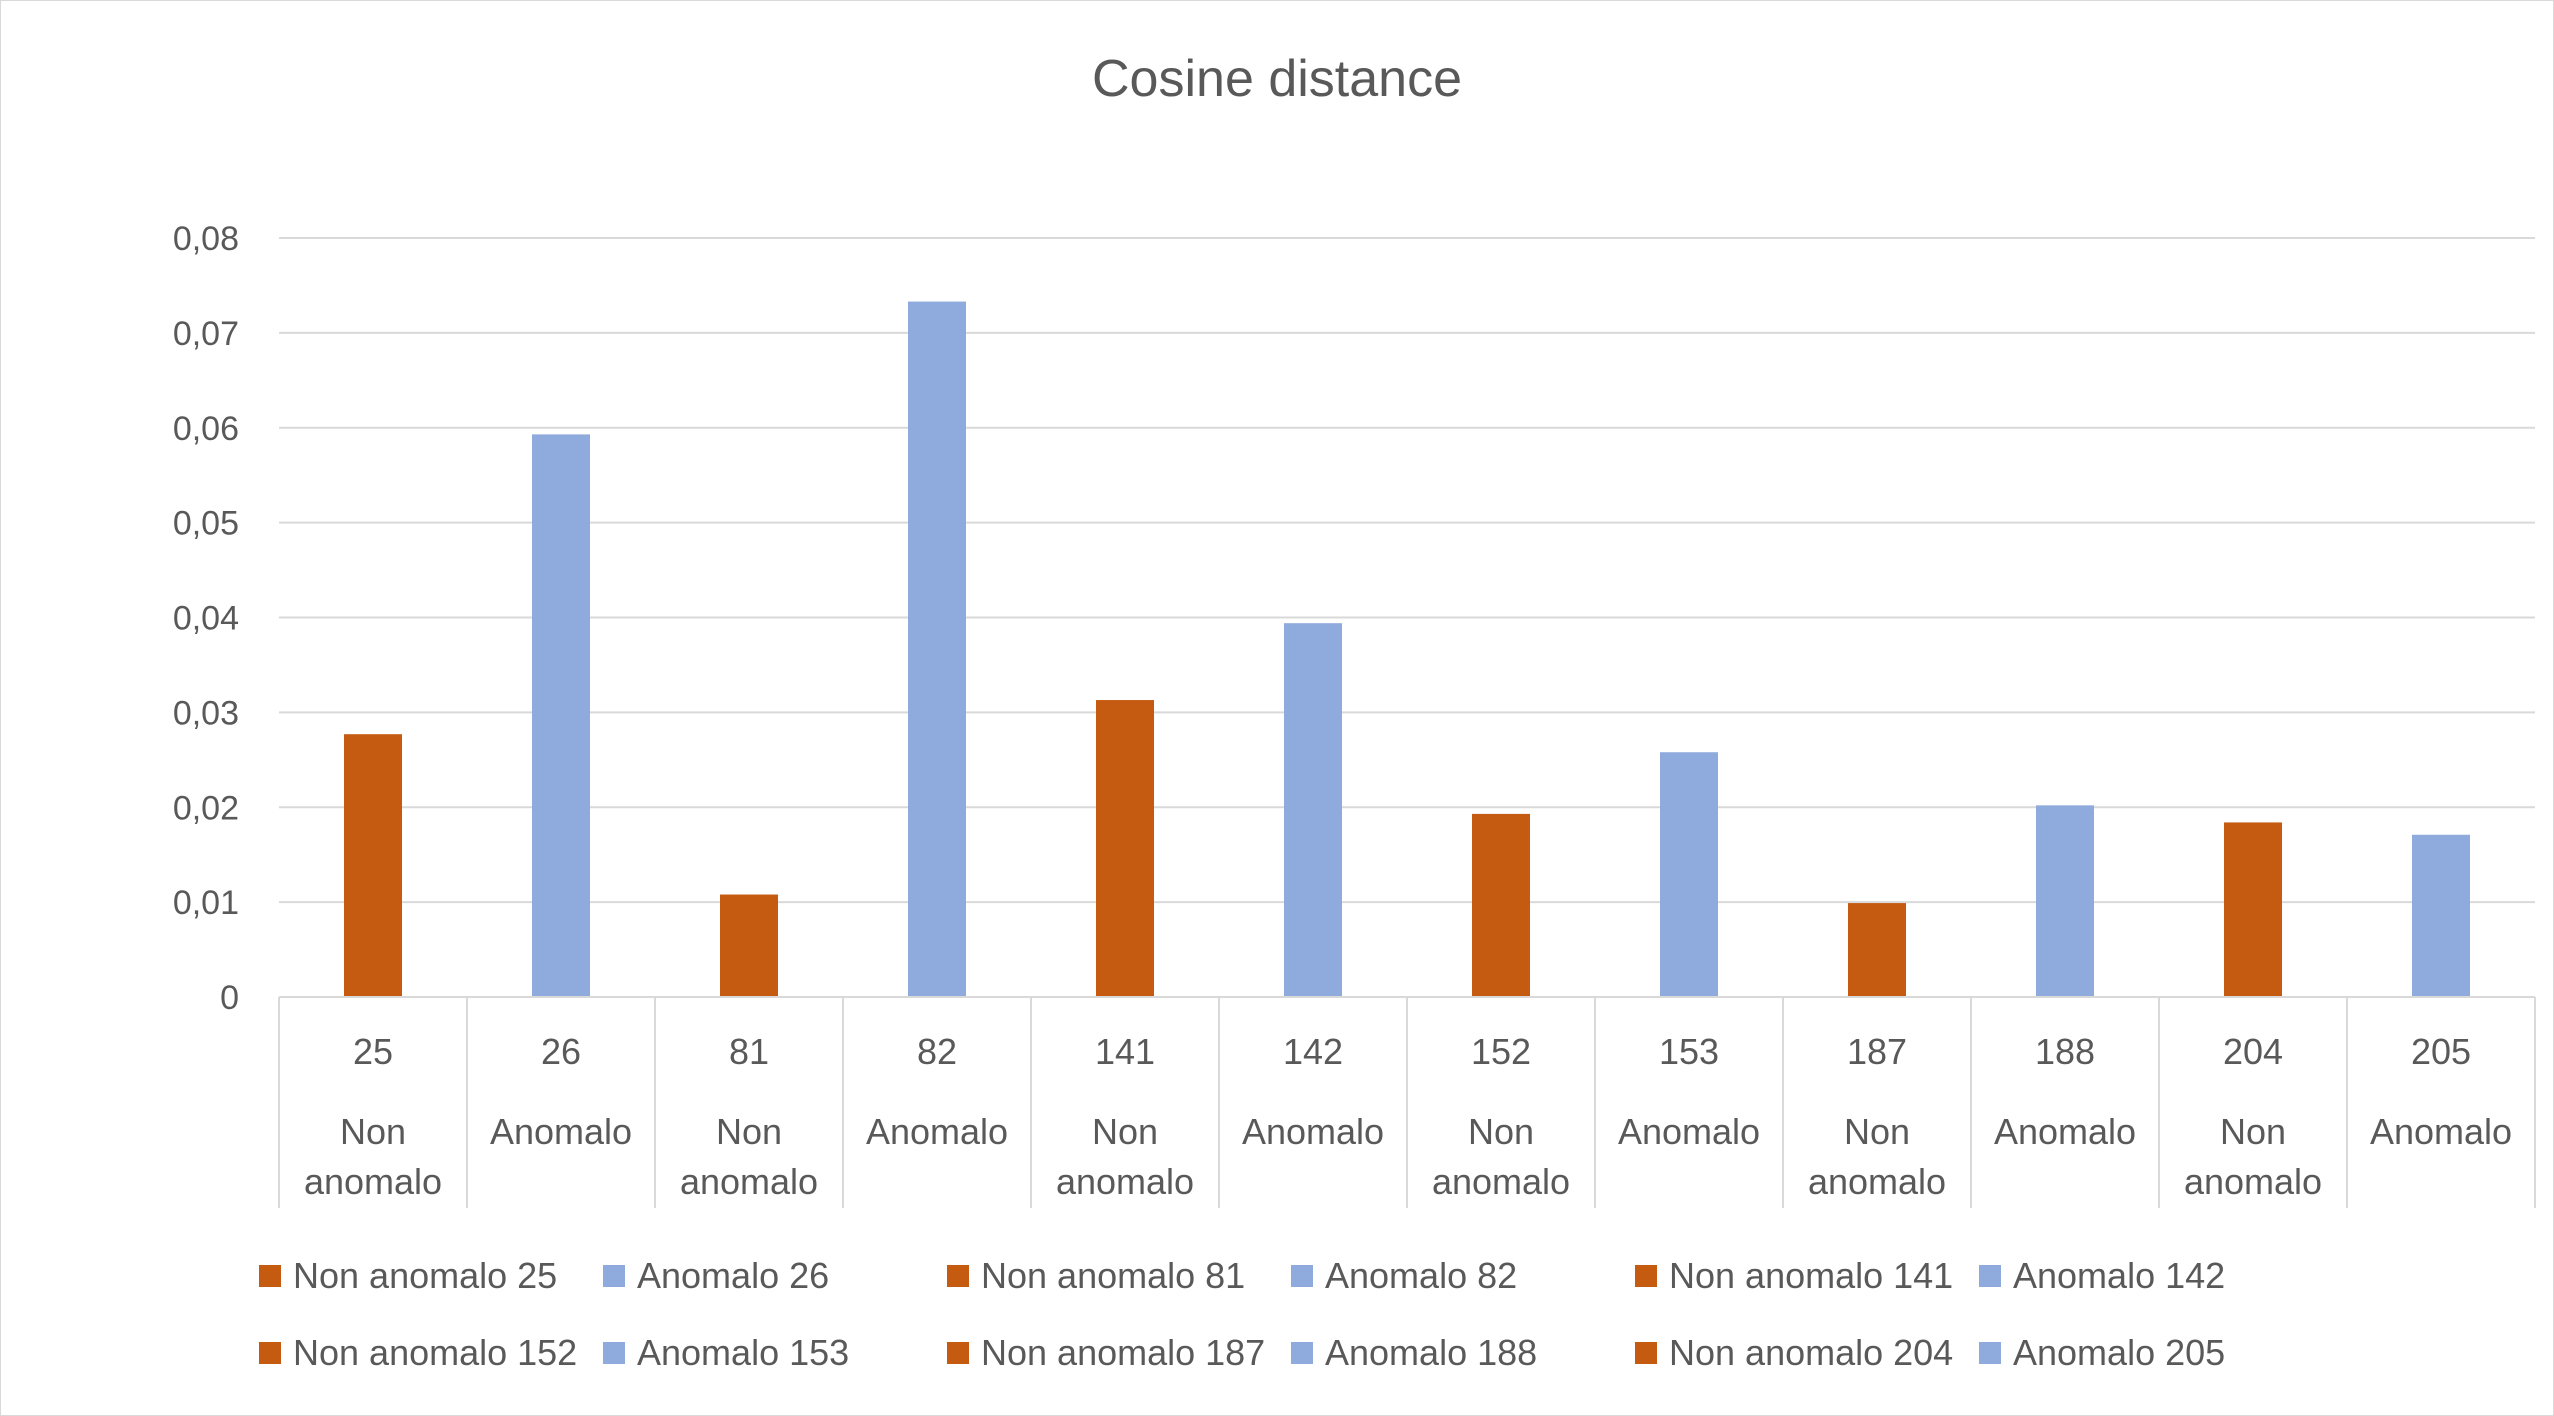 This screenshot has height=1416, width=2554. Describe the element at coordinates (749, 1051) in the screenshot. I see `x-tick-label: 81` at that location.